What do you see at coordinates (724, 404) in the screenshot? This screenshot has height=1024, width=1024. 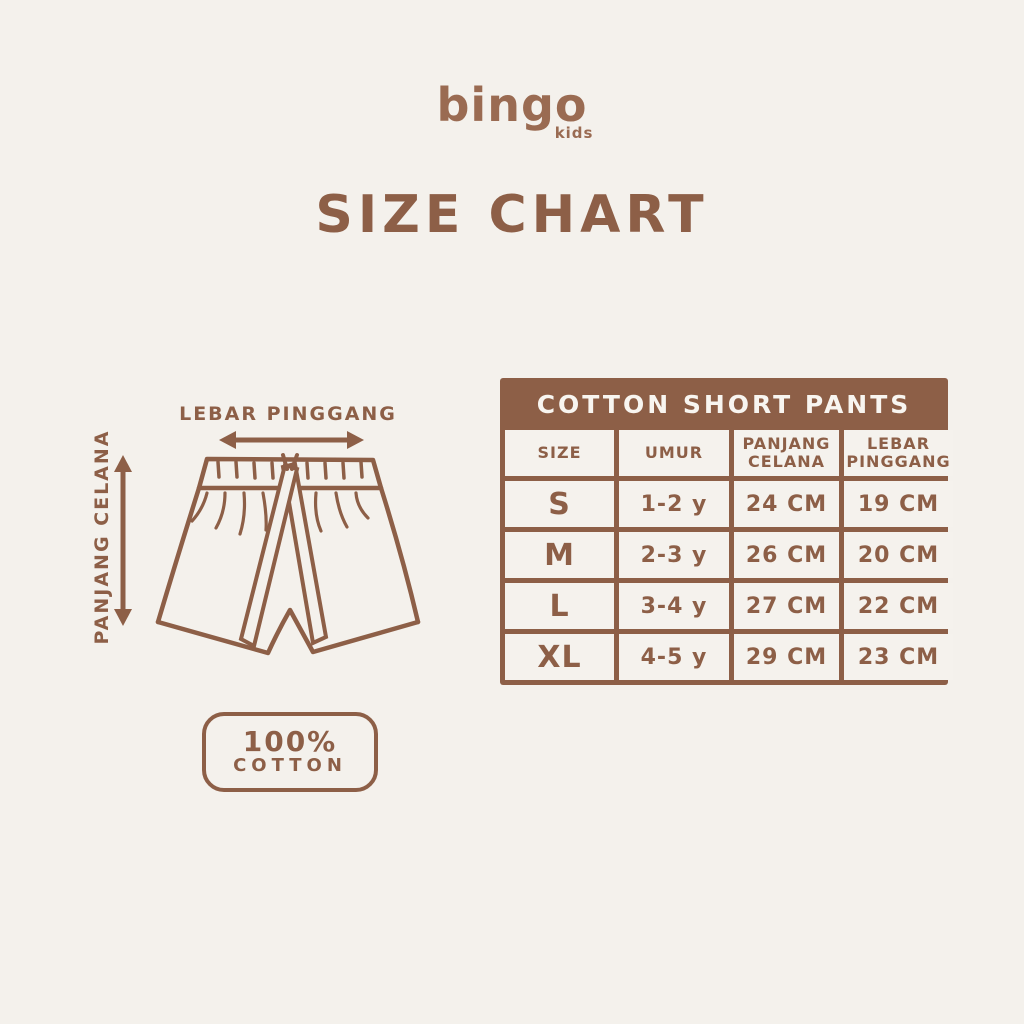 I see `size-table-title: COTTON SHORT PANTS` at bounding box center [724, 404].